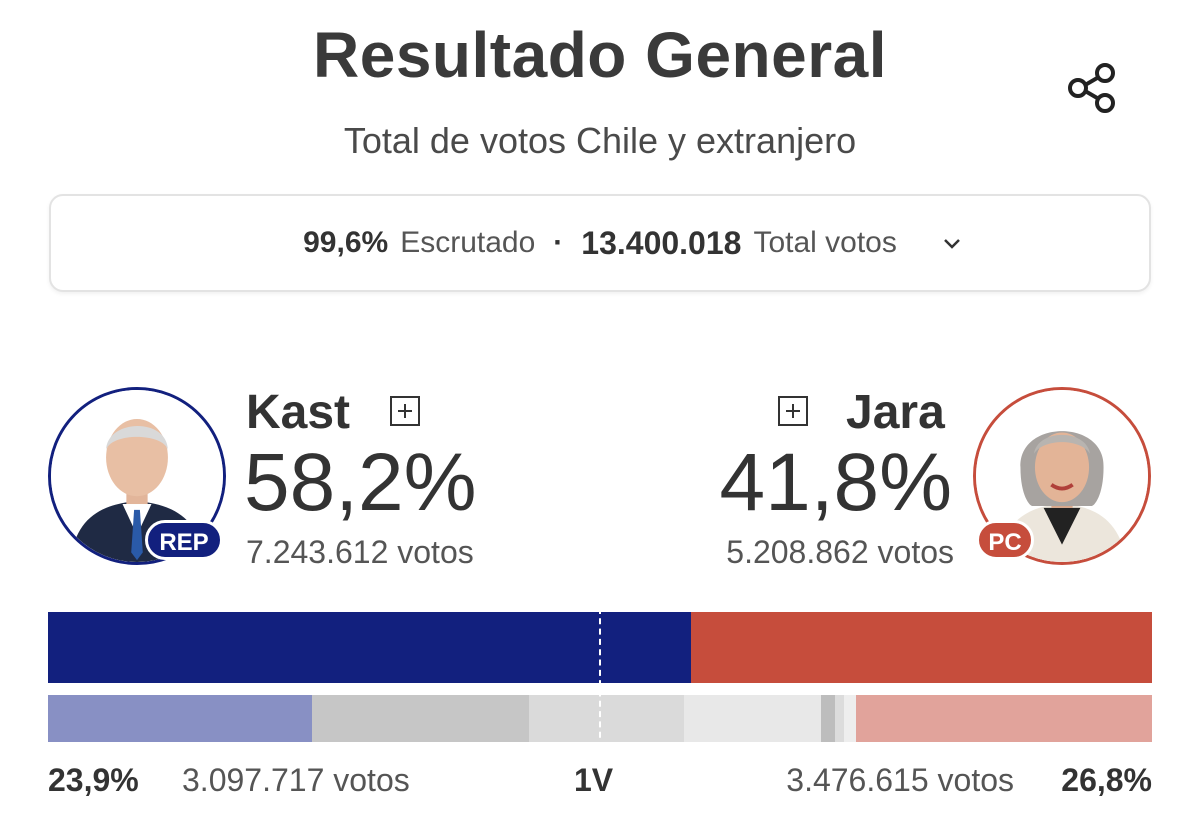 The width and height of the screenshot is (1200, 830). Describe the element at coordinates (594, 780) in the screenshot. I see `first-round-label: 1V` at that location.